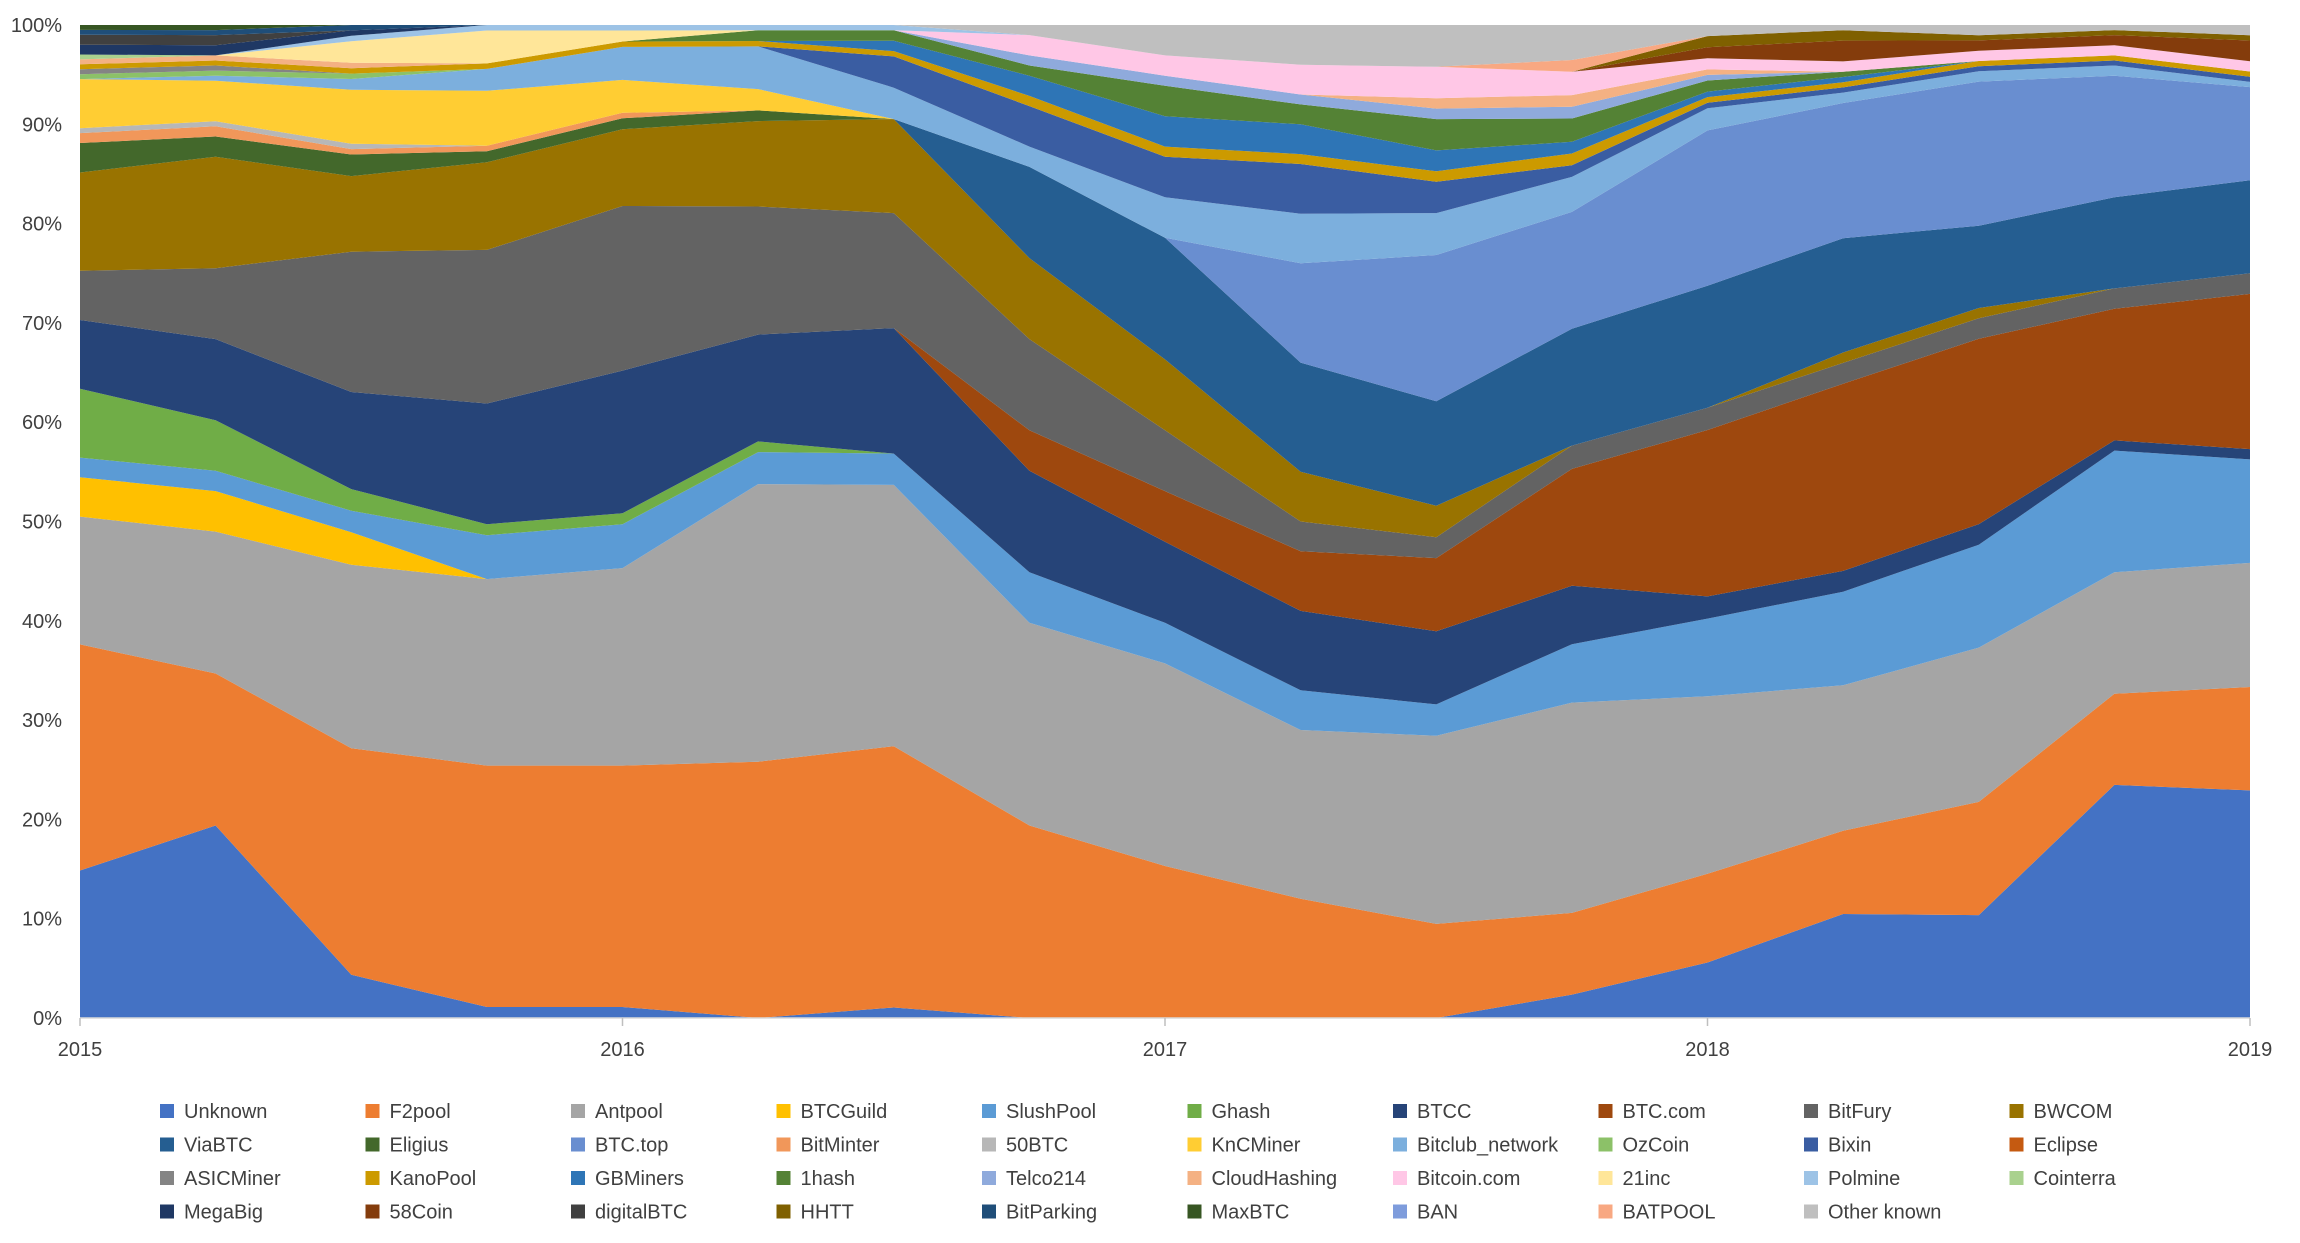  What do you see at coordinates (42, 721) in the screenshot?
I see `y-tick-label: 30%` at bounding box center [42, 721].